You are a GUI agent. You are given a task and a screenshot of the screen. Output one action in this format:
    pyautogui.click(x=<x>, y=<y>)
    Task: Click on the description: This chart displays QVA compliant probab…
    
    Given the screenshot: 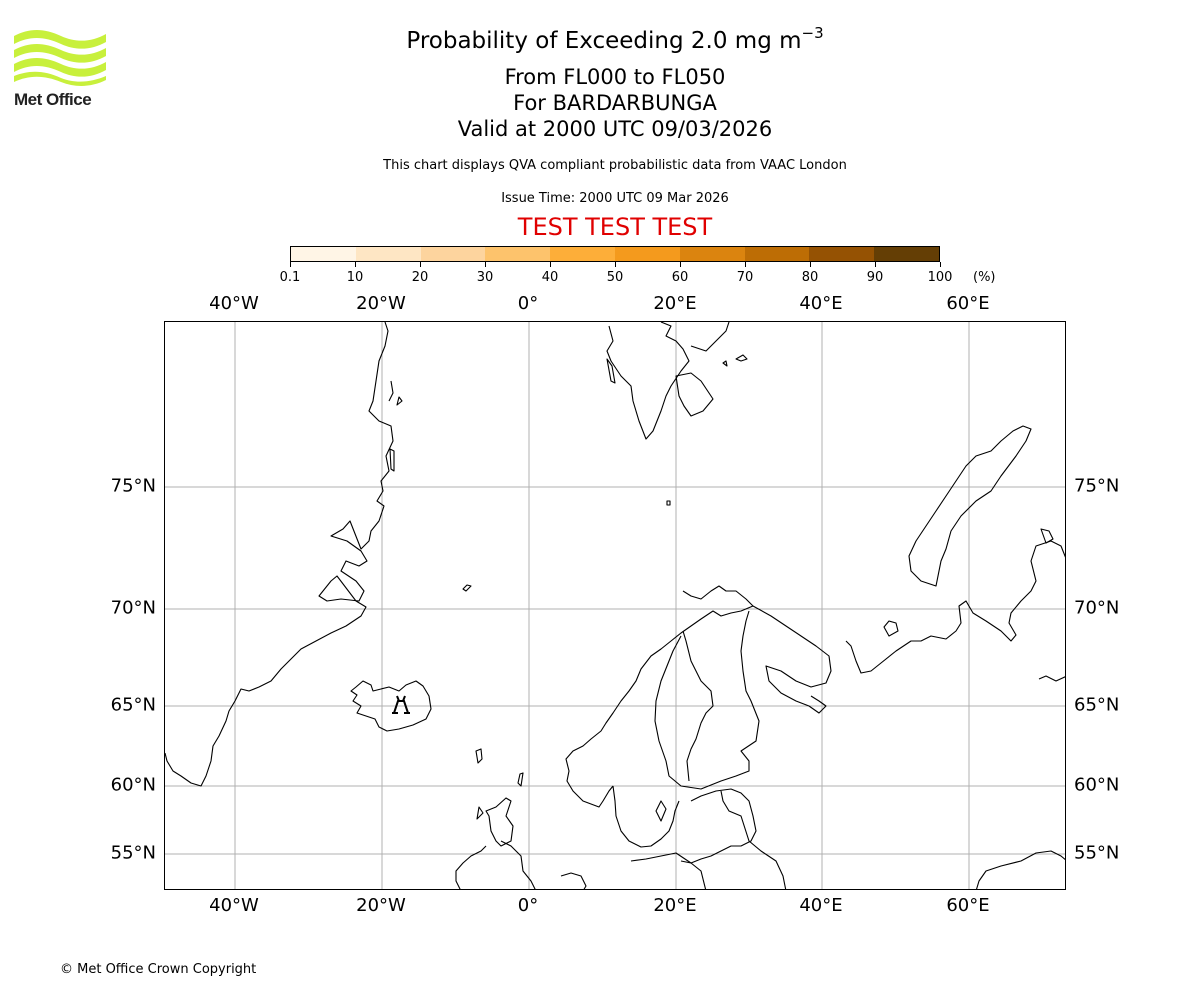 What is the action you would take?
    pyautogui.click(x=615, y=165)
    